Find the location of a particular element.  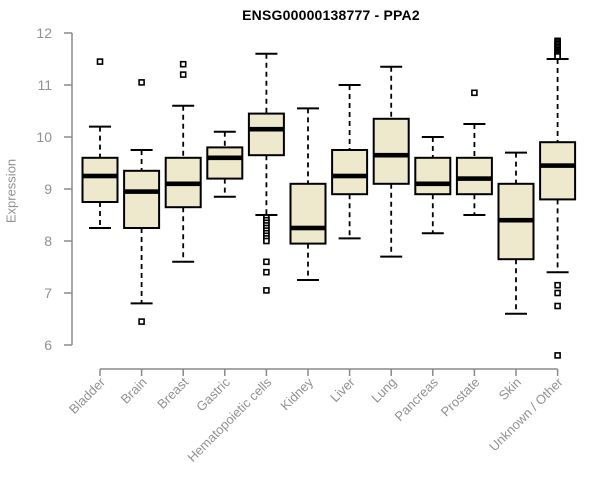

x-tick-label-group: Gastric is located at coordinates (213, 394).